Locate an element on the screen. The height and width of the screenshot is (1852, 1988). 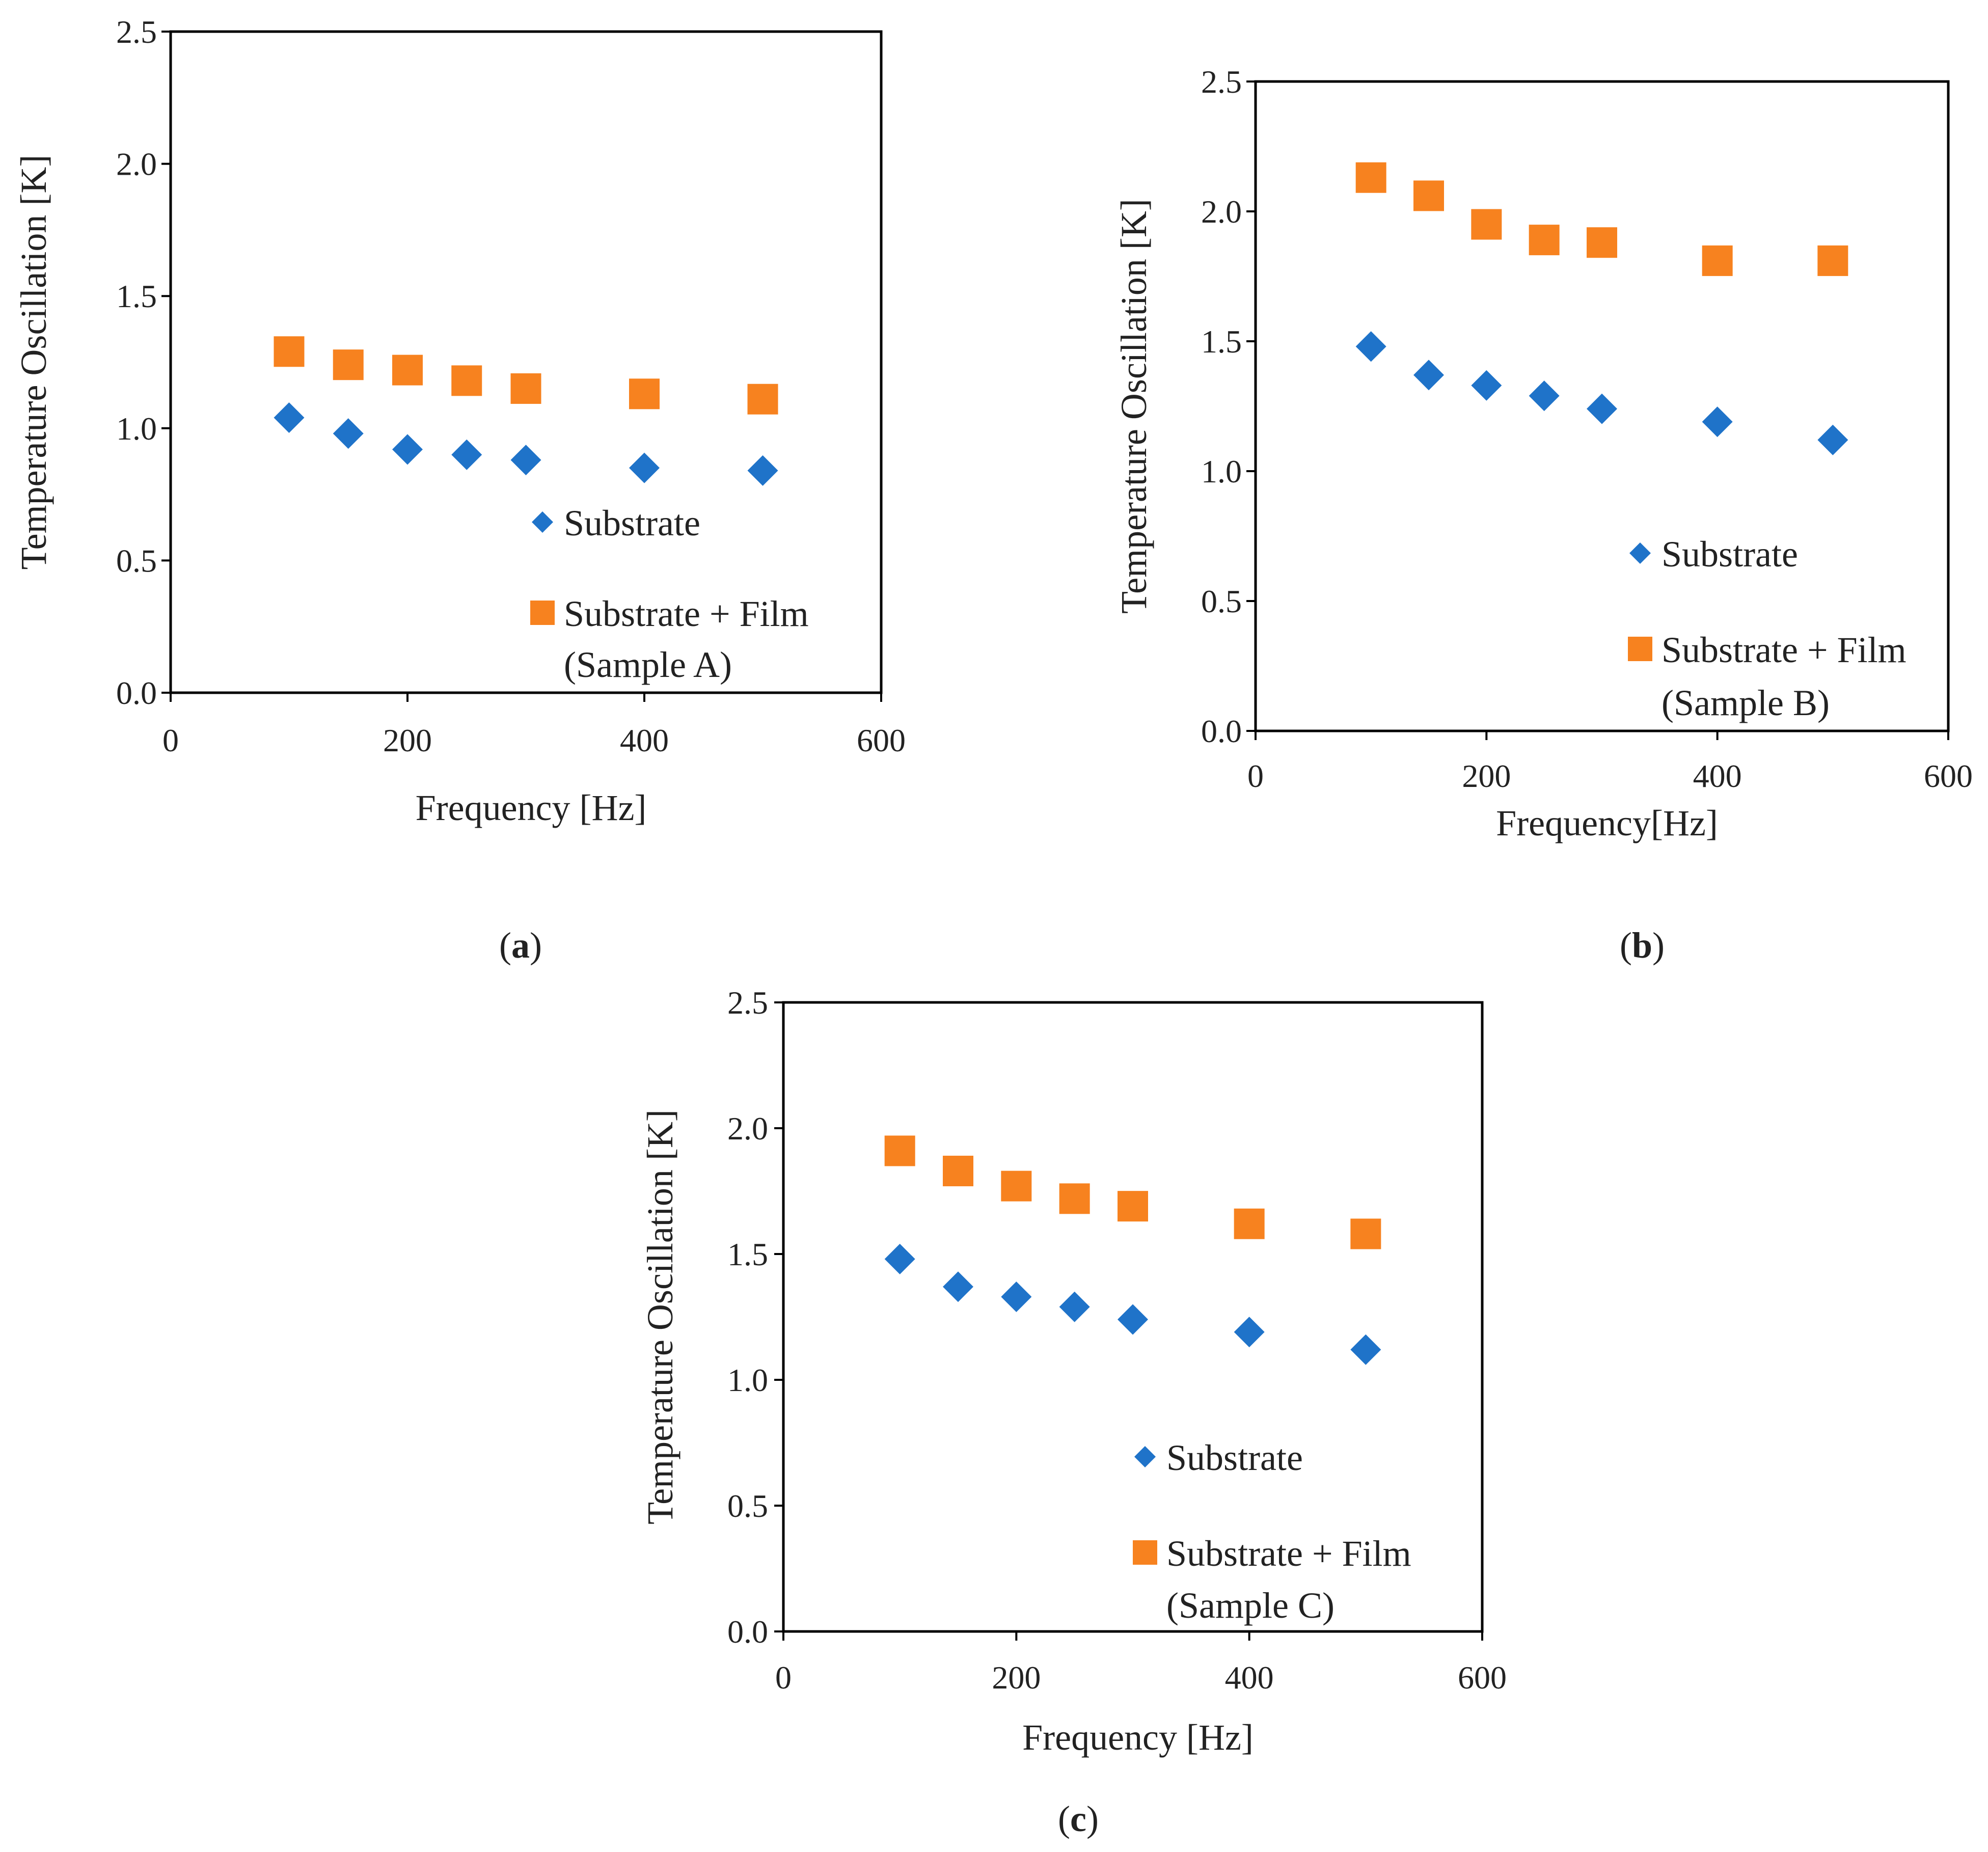
caption-letter: a is located at coordinates (520, 945).